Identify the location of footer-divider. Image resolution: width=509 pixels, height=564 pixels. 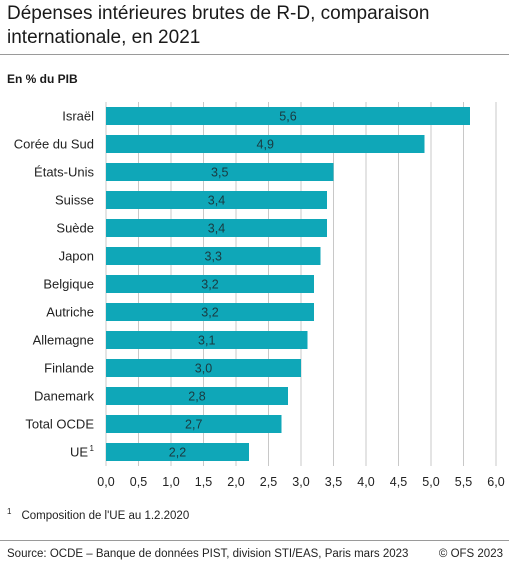
(254, 540).